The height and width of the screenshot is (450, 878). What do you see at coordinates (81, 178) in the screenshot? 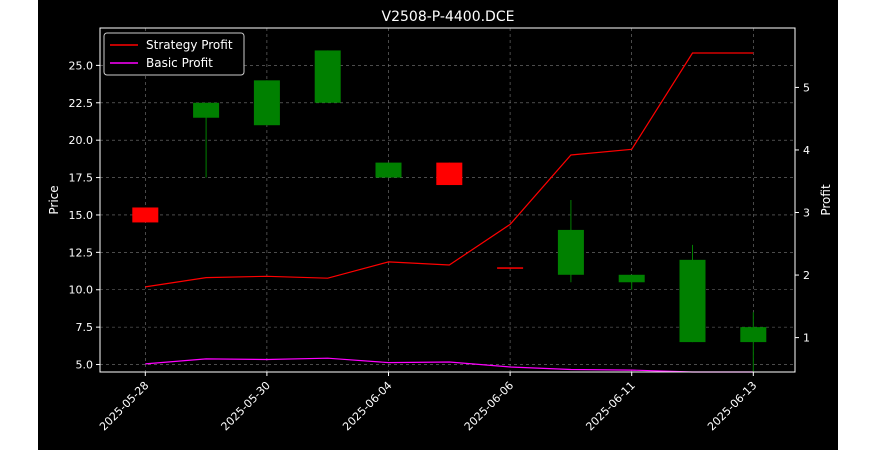
I see `y-tick-label-left: 17.5` at bounding box center [81, 178].